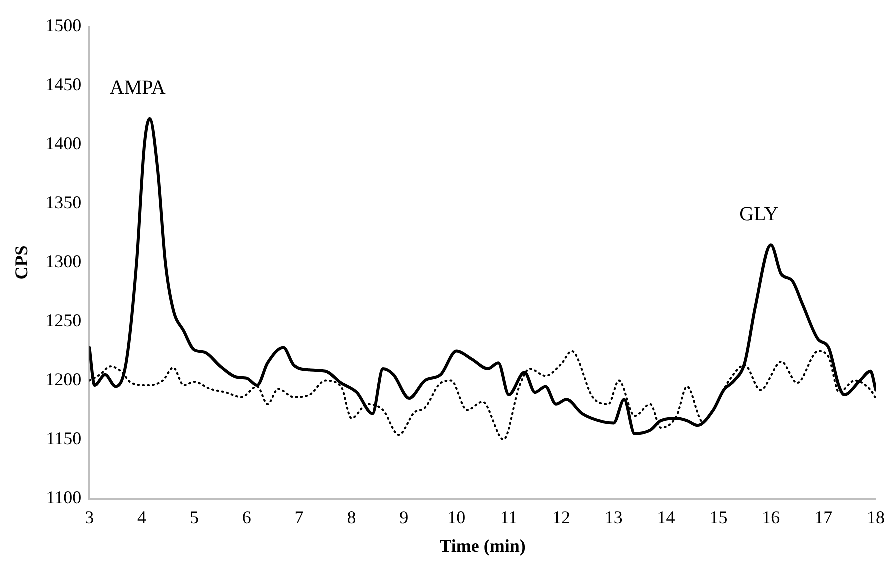 The height and width of the screenshot is (570, 896). What do you see at coordinates (483, 546) in the screenshot?
I see `x-axis-title: Time (min)` at bounding box center [483, 546].